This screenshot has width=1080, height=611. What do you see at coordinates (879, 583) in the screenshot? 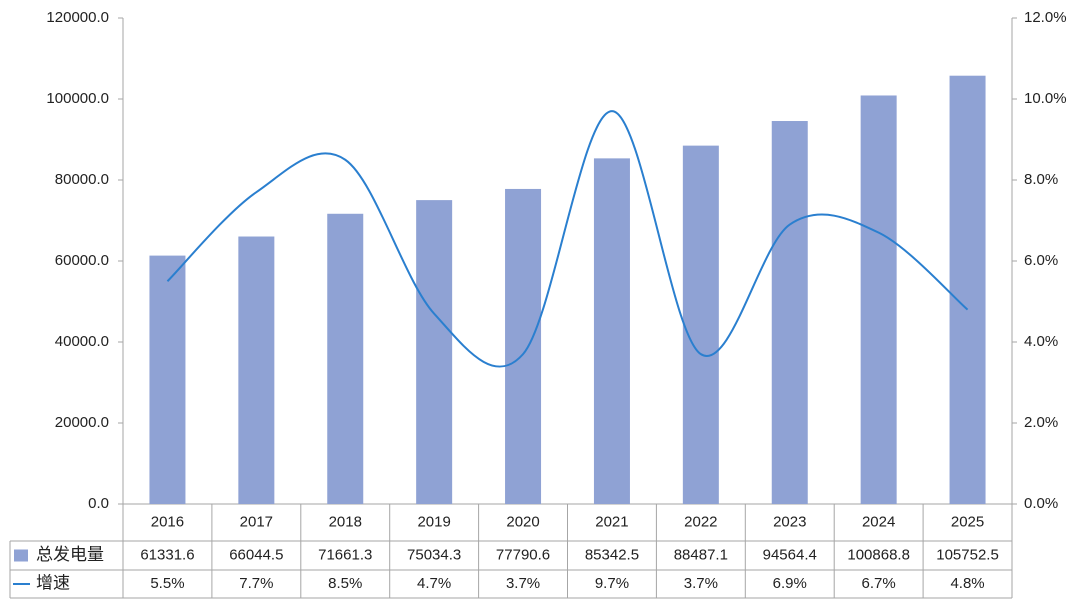
I see `table-cell: 6.7%` at bounding box center [879, 583].